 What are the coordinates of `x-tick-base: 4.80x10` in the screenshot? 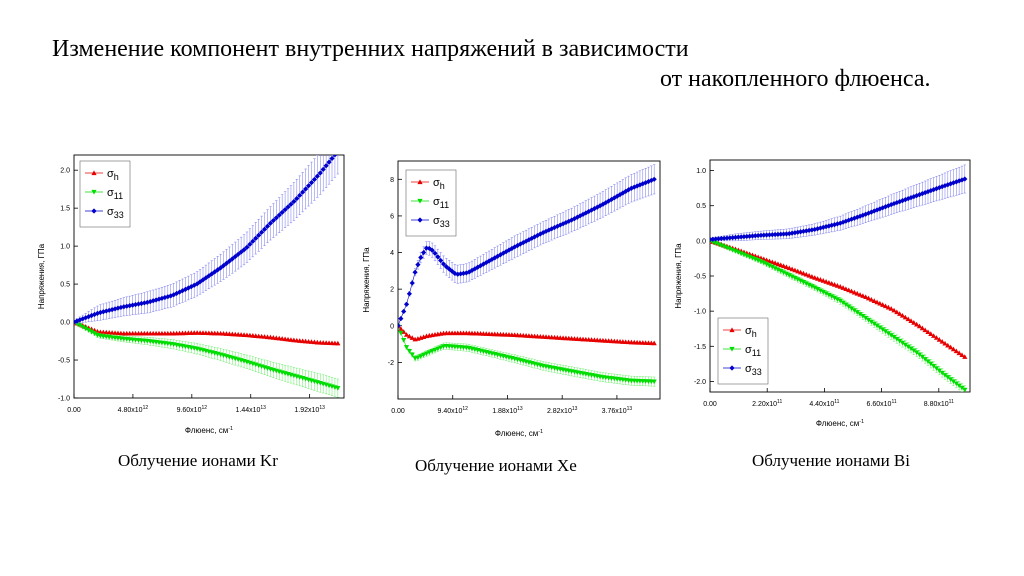 It's located at (130, 410).